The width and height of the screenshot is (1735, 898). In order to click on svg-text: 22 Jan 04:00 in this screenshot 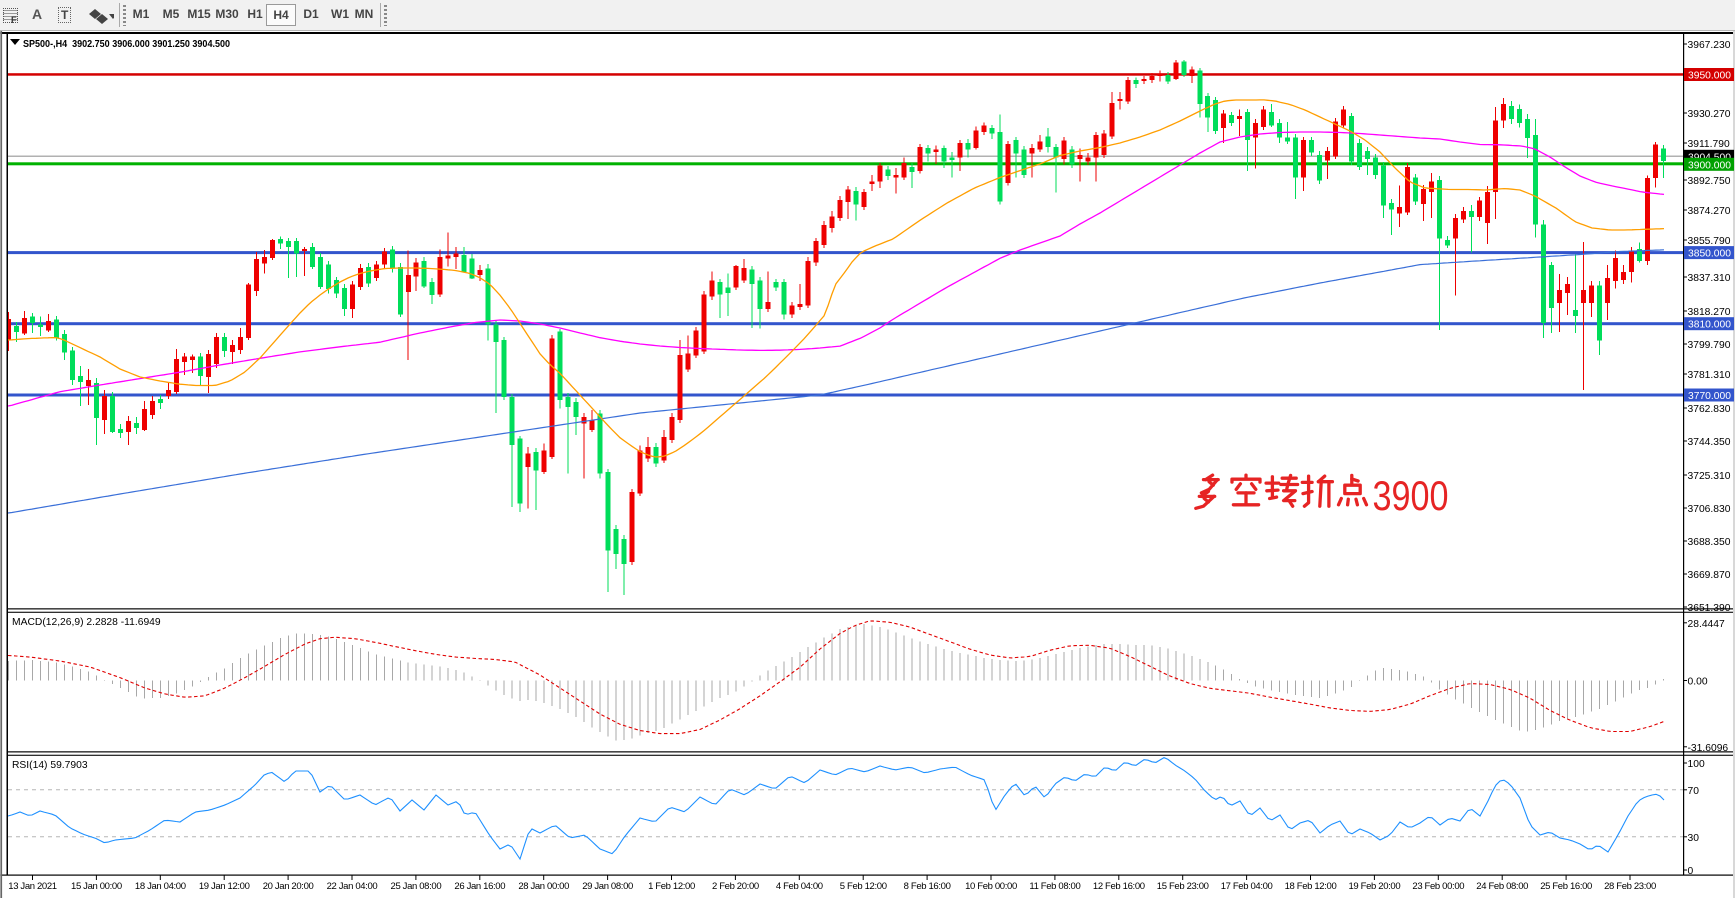, I will do `click(352, 886)`.